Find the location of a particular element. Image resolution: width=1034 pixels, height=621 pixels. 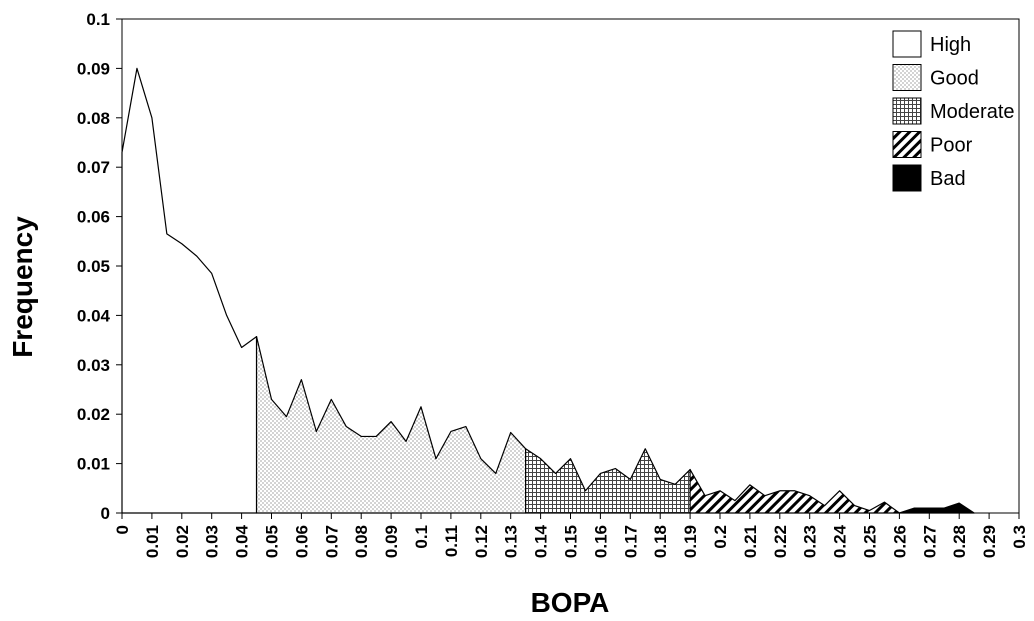

legend-label: Bad is located at coordinates (948, 179).